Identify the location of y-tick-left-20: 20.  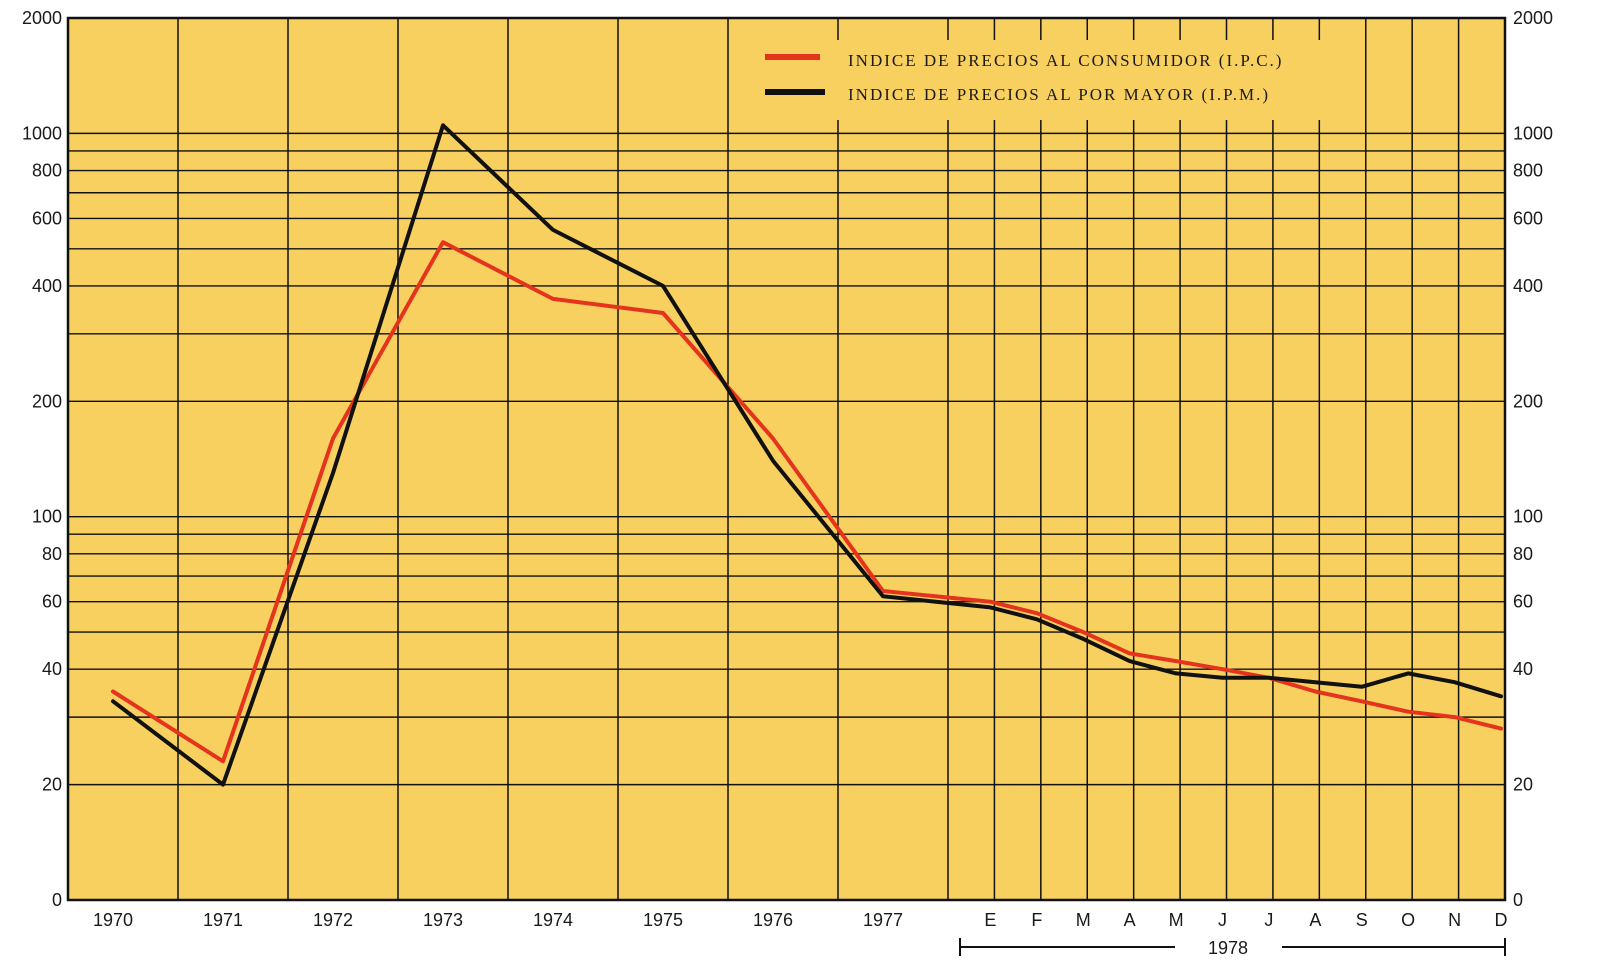
(52, 785).